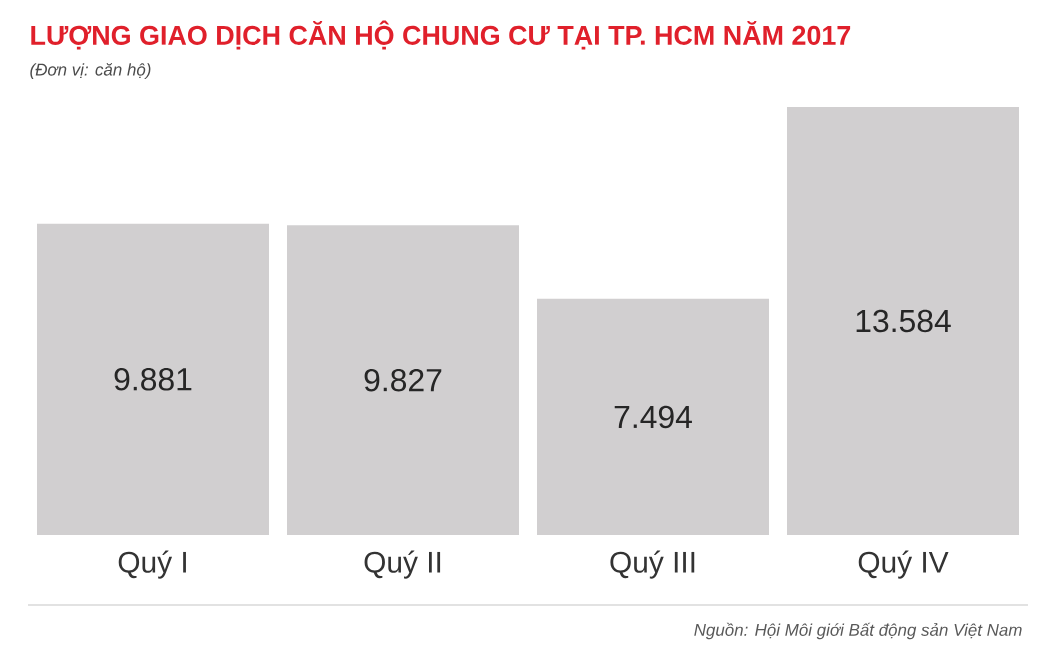 The width and height of the screenshot is (1040, 651). What do you see at coordinates (652, 564) in the screenshot?
I see `x-tick-label: Quý III` at bounding box center [652, 564].